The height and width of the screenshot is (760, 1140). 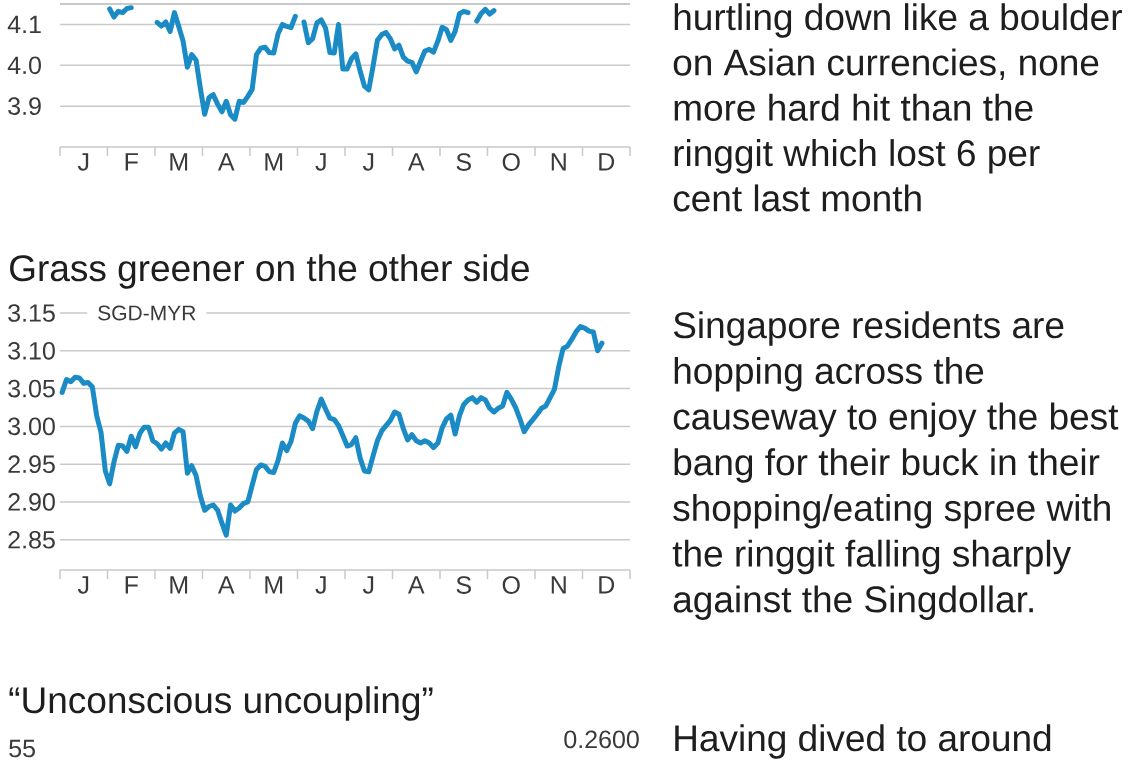 I want to click on text: causeway to enjoy the best, so click(x=896, y=420).